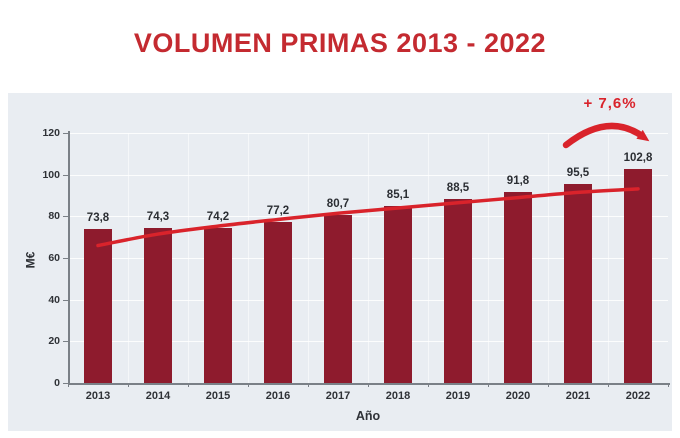 The height and width of the screenshot is (438, 680). What do you see at coordinates (458, 396) in the screenshot?
I see `x-tick-label: 2019` at bounding box center [458, 396].